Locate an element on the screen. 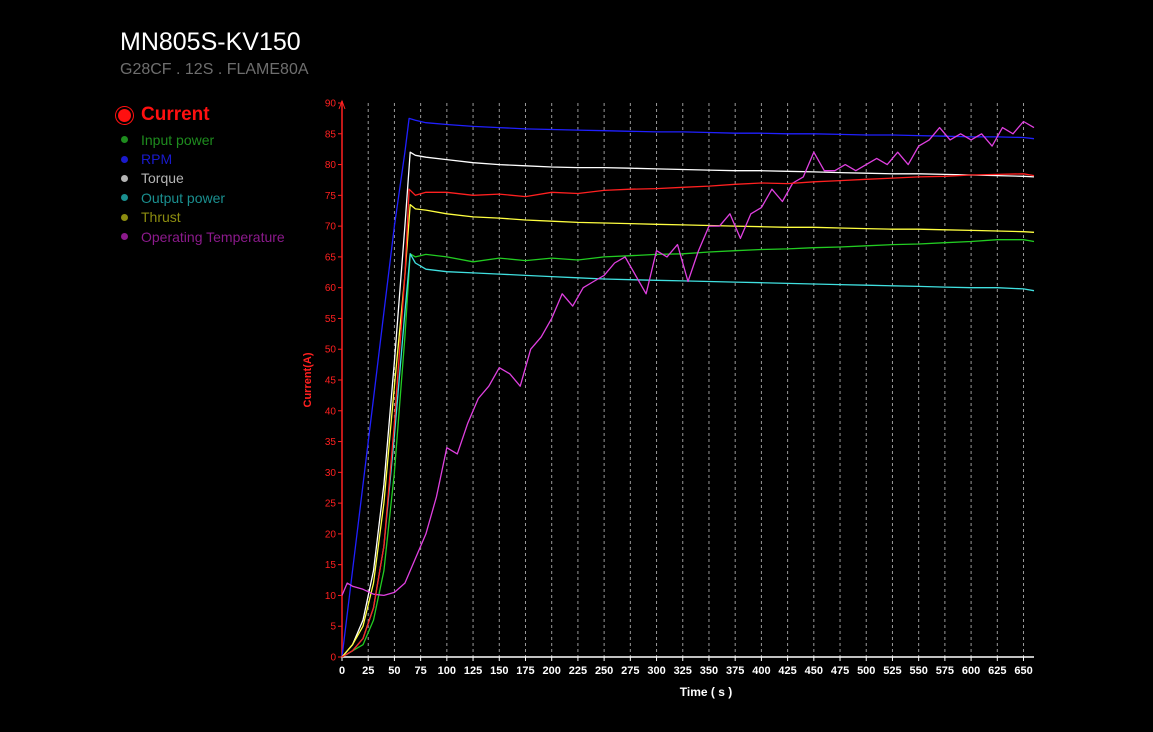 The height and width of the screenshot is (732, 1153). y-tick-label: 60 is located at coordinates (331, 288).